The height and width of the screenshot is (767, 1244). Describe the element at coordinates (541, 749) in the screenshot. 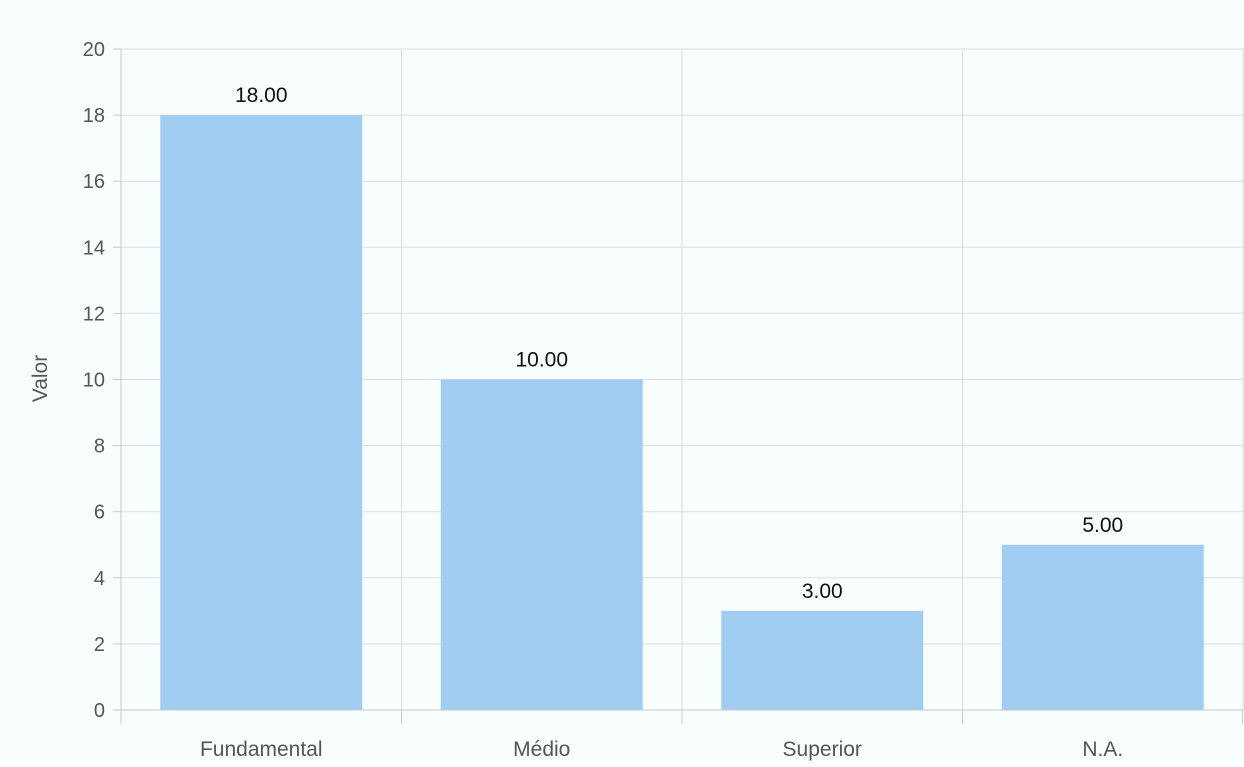

I see `x-tick-label: Médio` at that location.